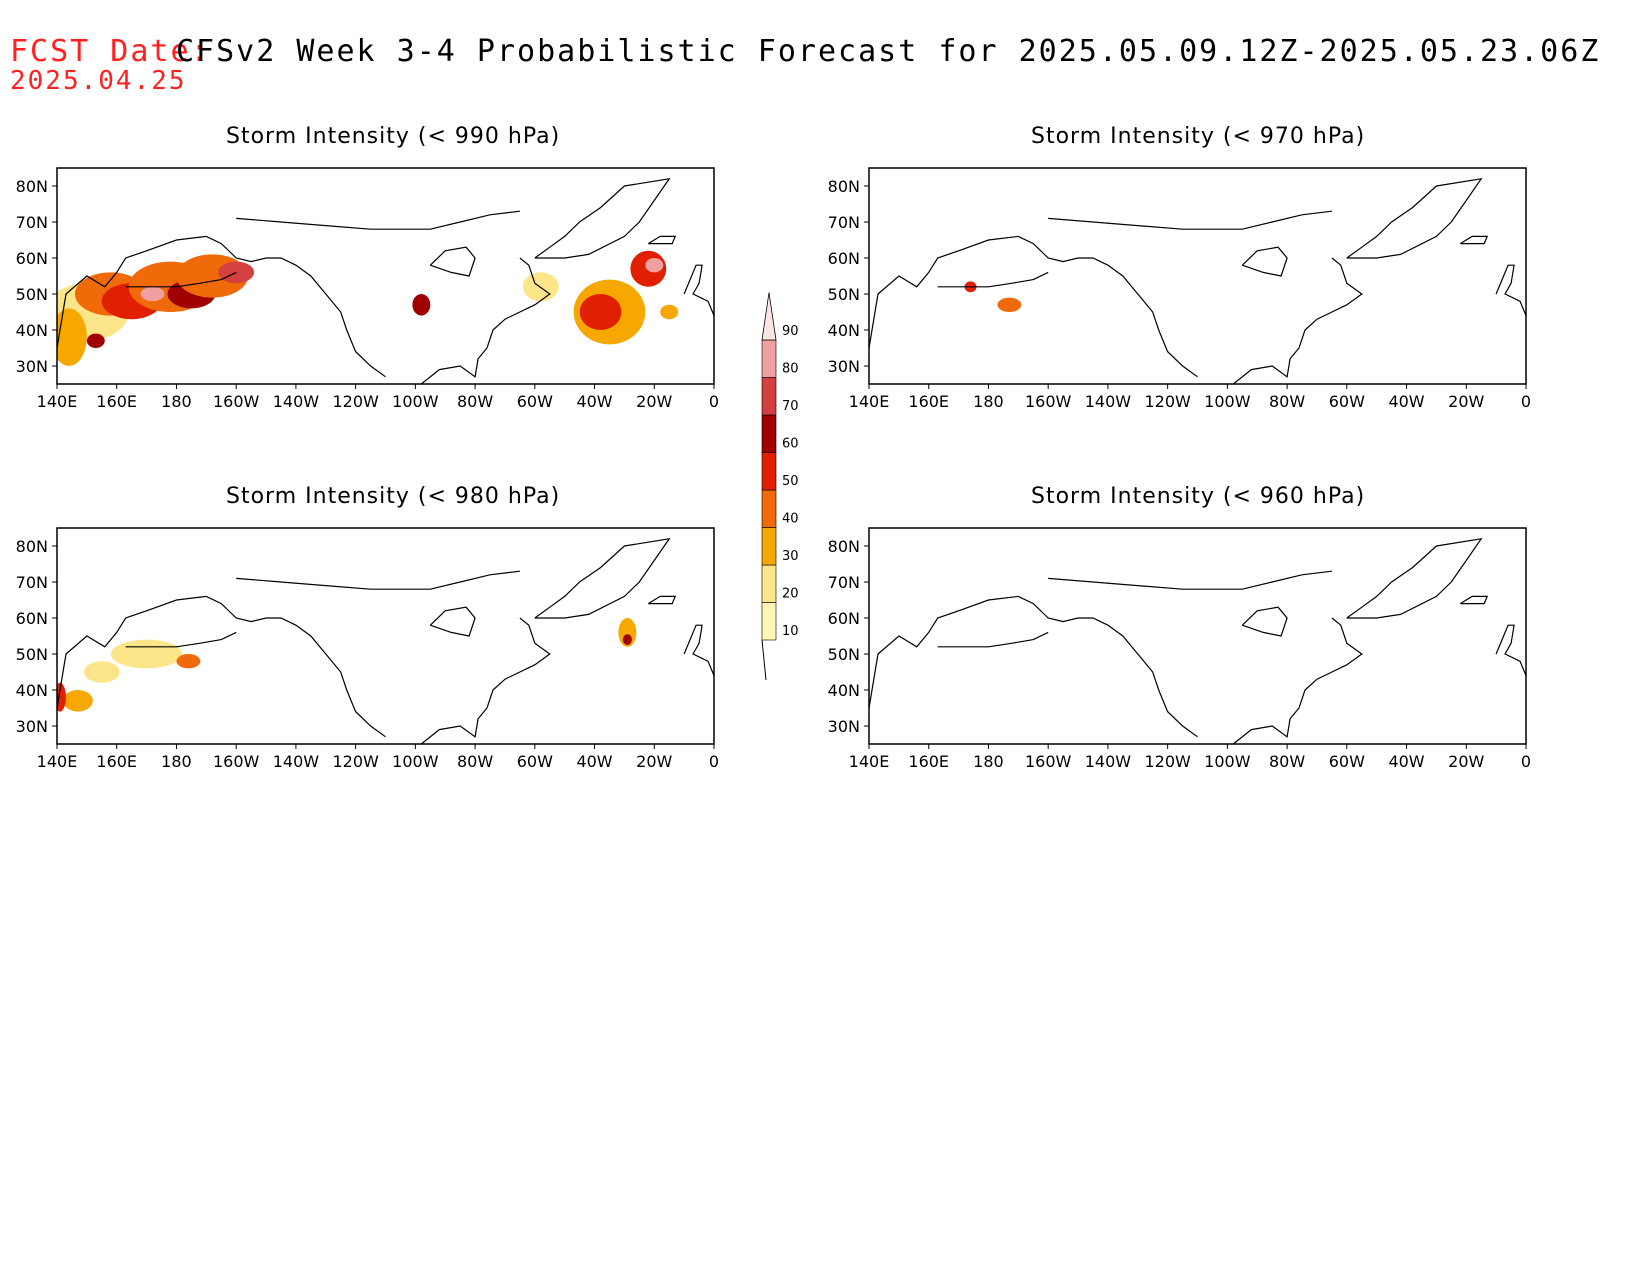 The height and width of the screenshot is (1275, 1650). Describe the element at coordinates (780, 486) in the screenshot. I see `colorbar: 10 20 30 40 50 60 70 80 90` at that location.